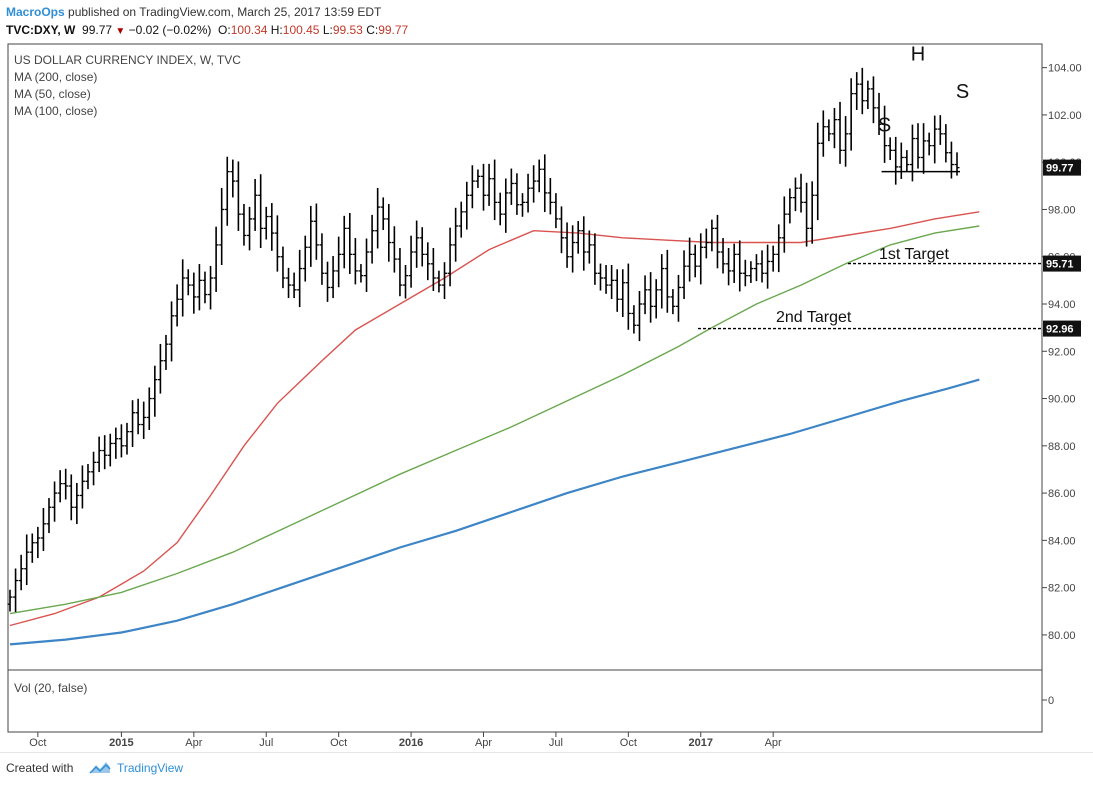 This screenshot has width=1093, height=786. I want to click on tradingview-logo-icon, so click(100, 768).